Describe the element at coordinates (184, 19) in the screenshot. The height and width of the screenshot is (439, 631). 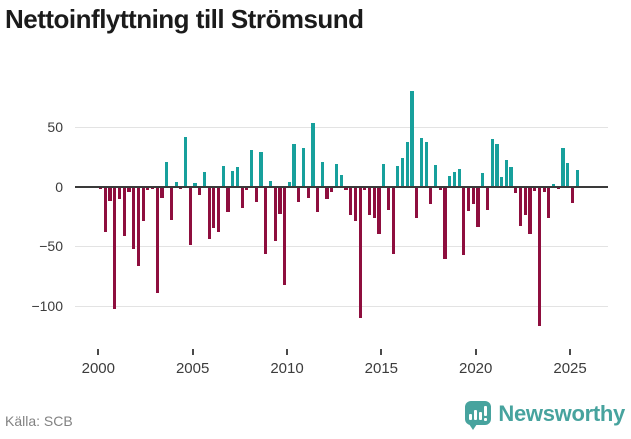
I see `chart-title: Nettoinflyttning till Strömsund` at that location.